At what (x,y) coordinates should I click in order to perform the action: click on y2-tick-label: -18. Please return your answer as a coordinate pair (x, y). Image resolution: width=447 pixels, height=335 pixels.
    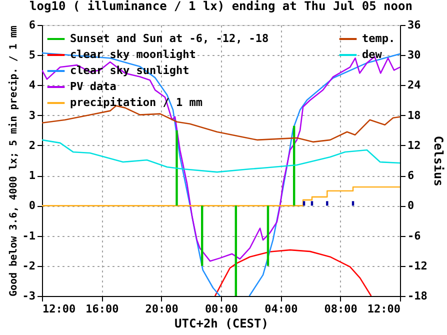
    Looking at the image, I should click on (418, 296).